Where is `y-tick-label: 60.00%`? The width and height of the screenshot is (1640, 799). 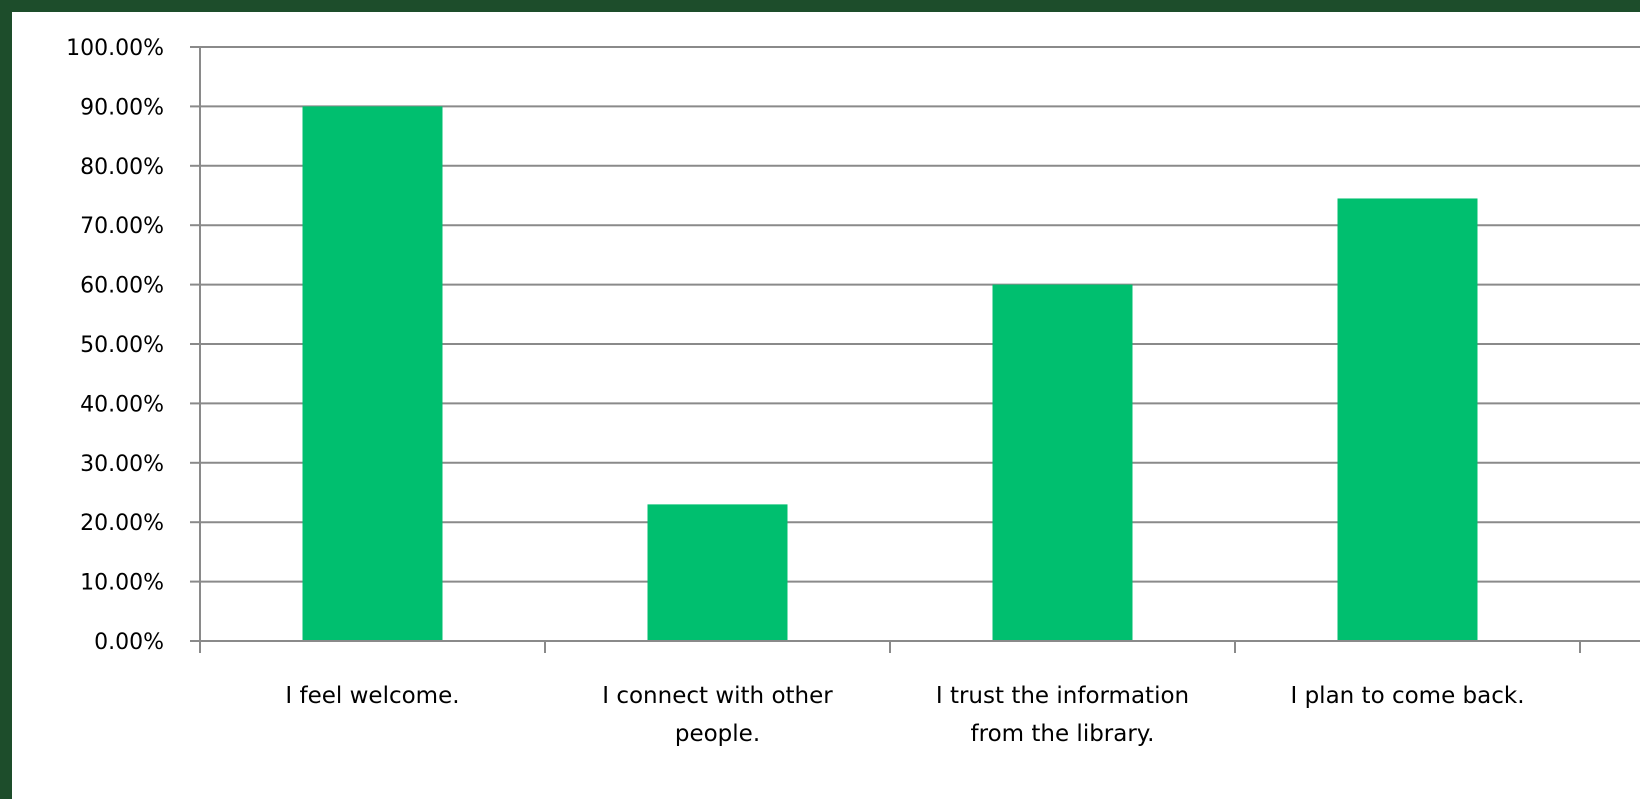 y-tick-label: 60.00% is located at coordinates (122, 286).